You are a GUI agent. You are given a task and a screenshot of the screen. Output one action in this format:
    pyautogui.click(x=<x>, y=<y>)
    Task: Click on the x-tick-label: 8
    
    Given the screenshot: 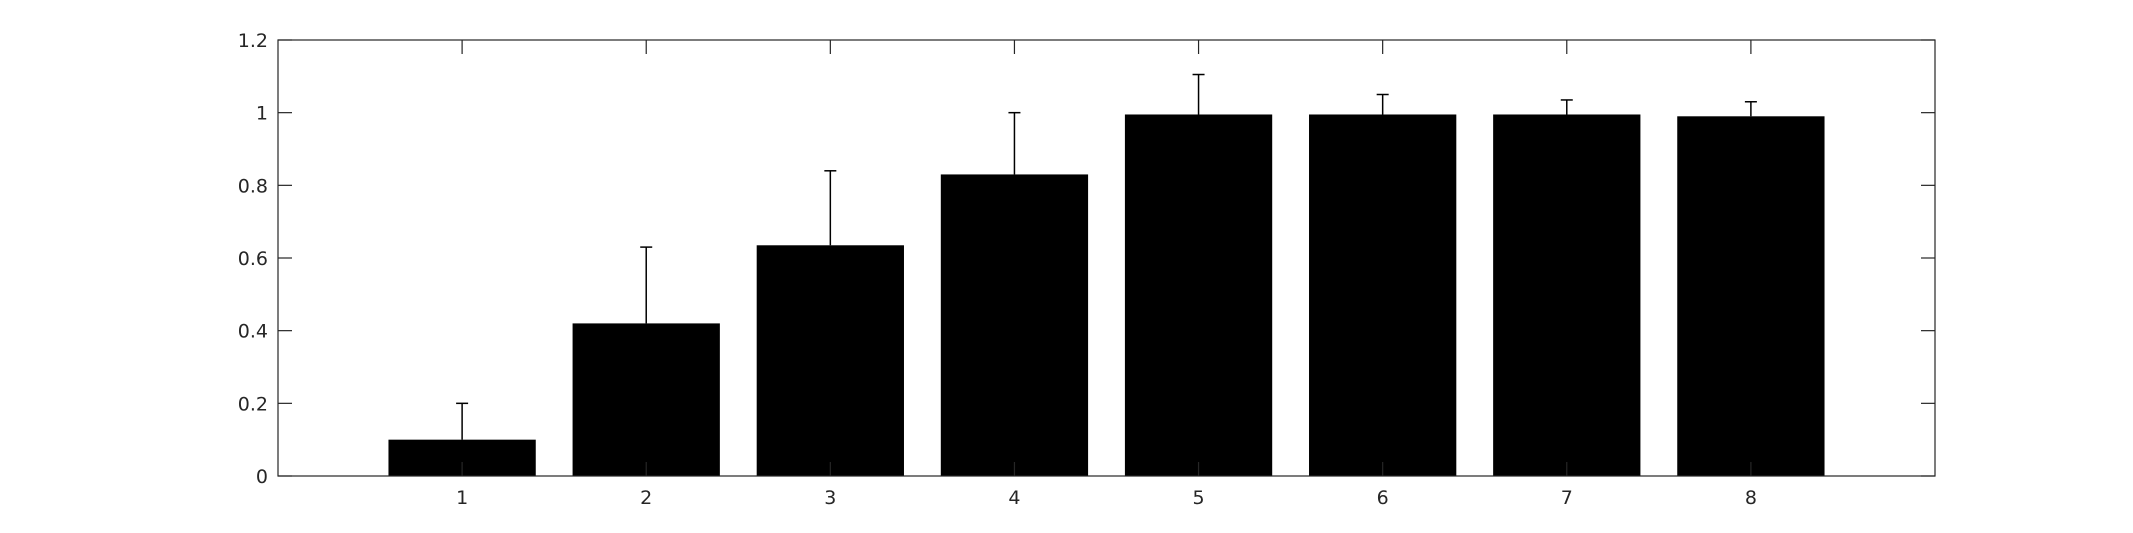 What is the action you would take?
    pyautogui.click(x=1751, y=498)
    